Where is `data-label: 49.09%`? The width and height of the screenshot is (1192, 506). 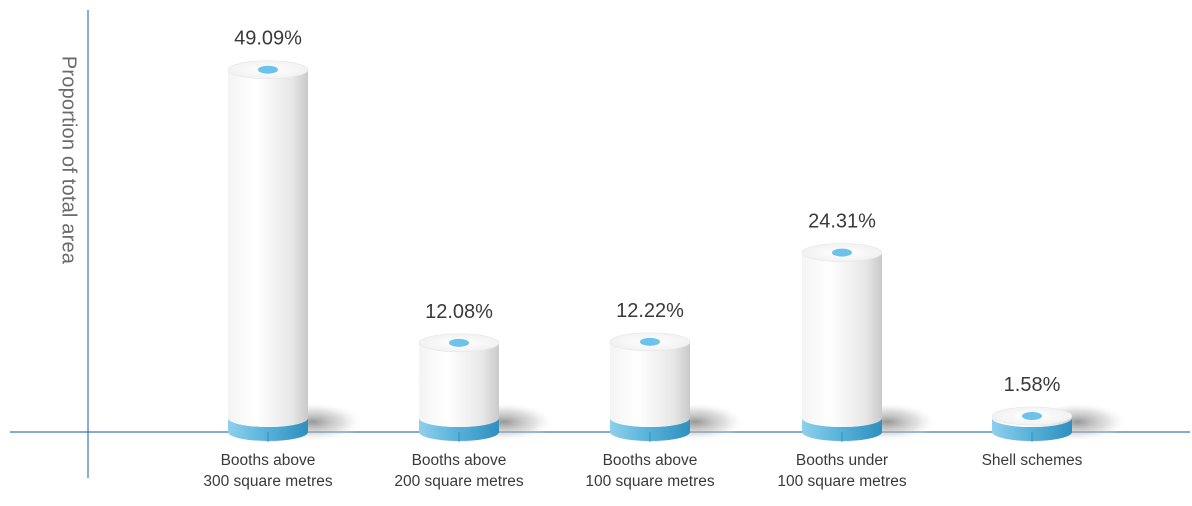
data-label: 49.09% is located at coordinates (268, 39).